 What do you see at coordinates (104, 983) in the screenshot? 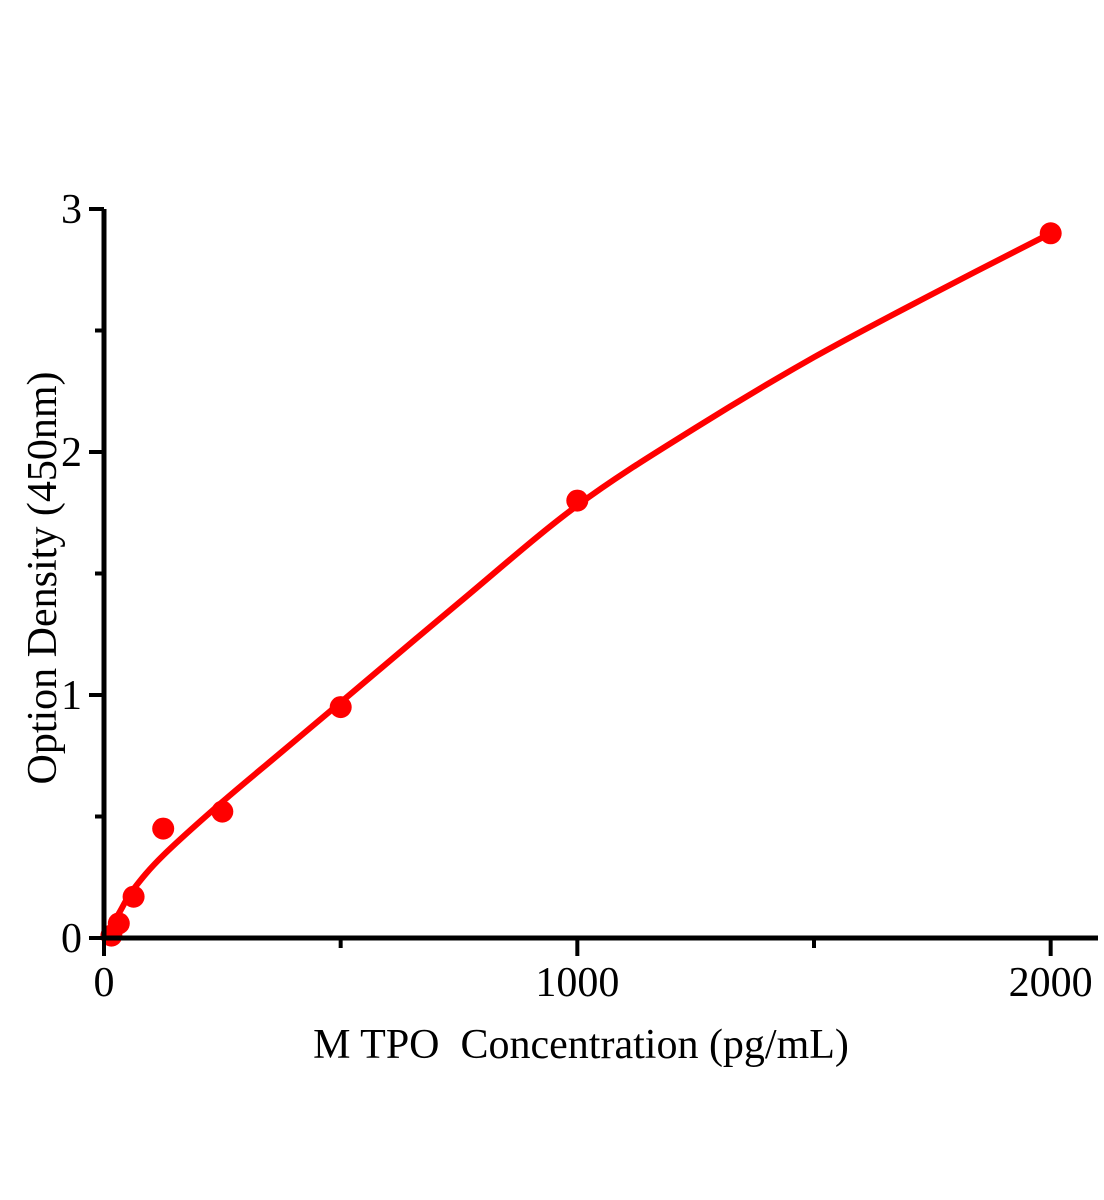
I see `x-axis-tick-label: 0` at bounding box center [104, 983].